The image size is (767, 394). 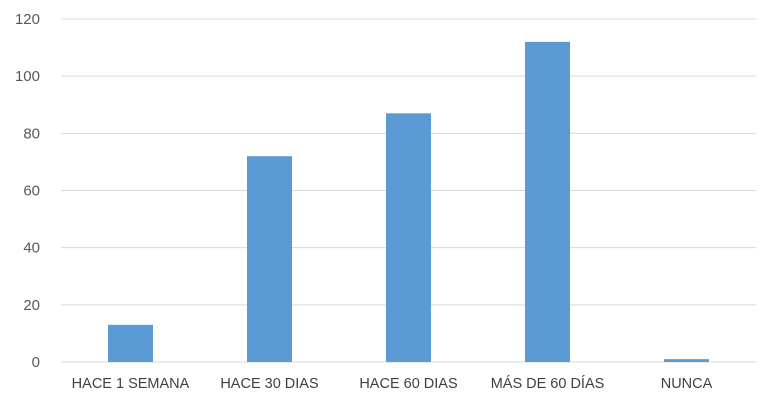 What do you see at coordinates (131, 384) in the screenshot?
I see `x-tick-label: HACE 1 SEMANA` at bounding box center [131, 384].